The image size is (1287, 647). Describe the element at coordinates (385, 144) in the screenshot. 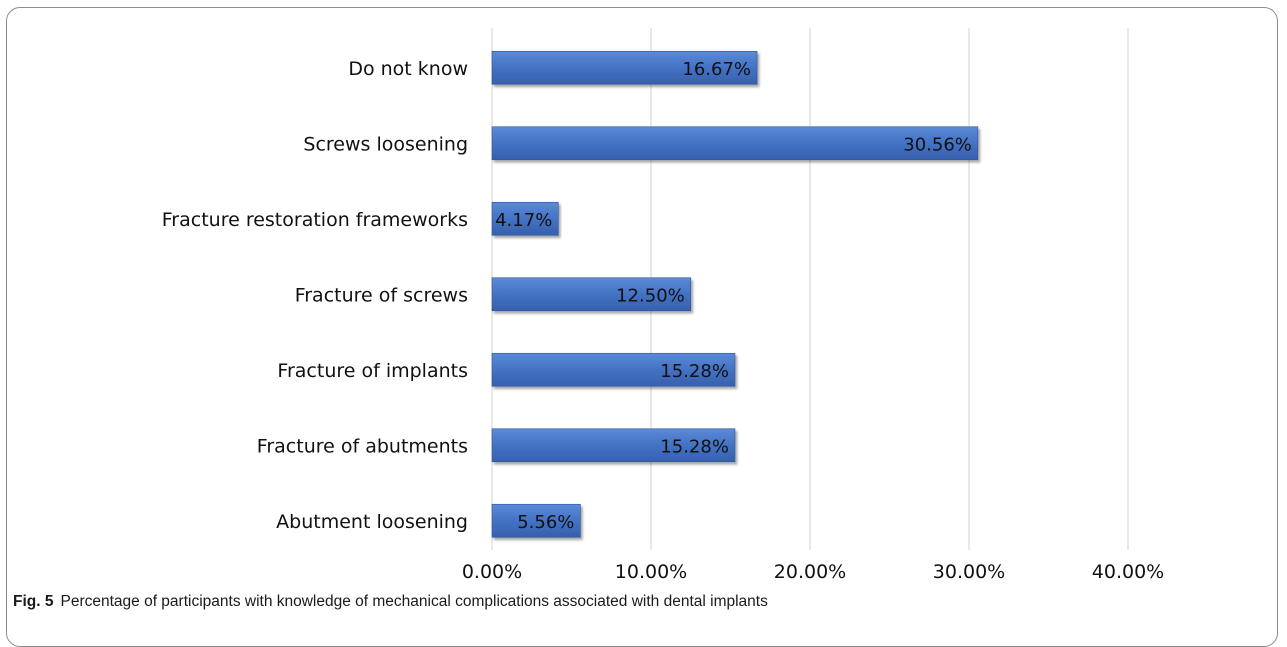

I see `category-label: Screws loosening` at that location.